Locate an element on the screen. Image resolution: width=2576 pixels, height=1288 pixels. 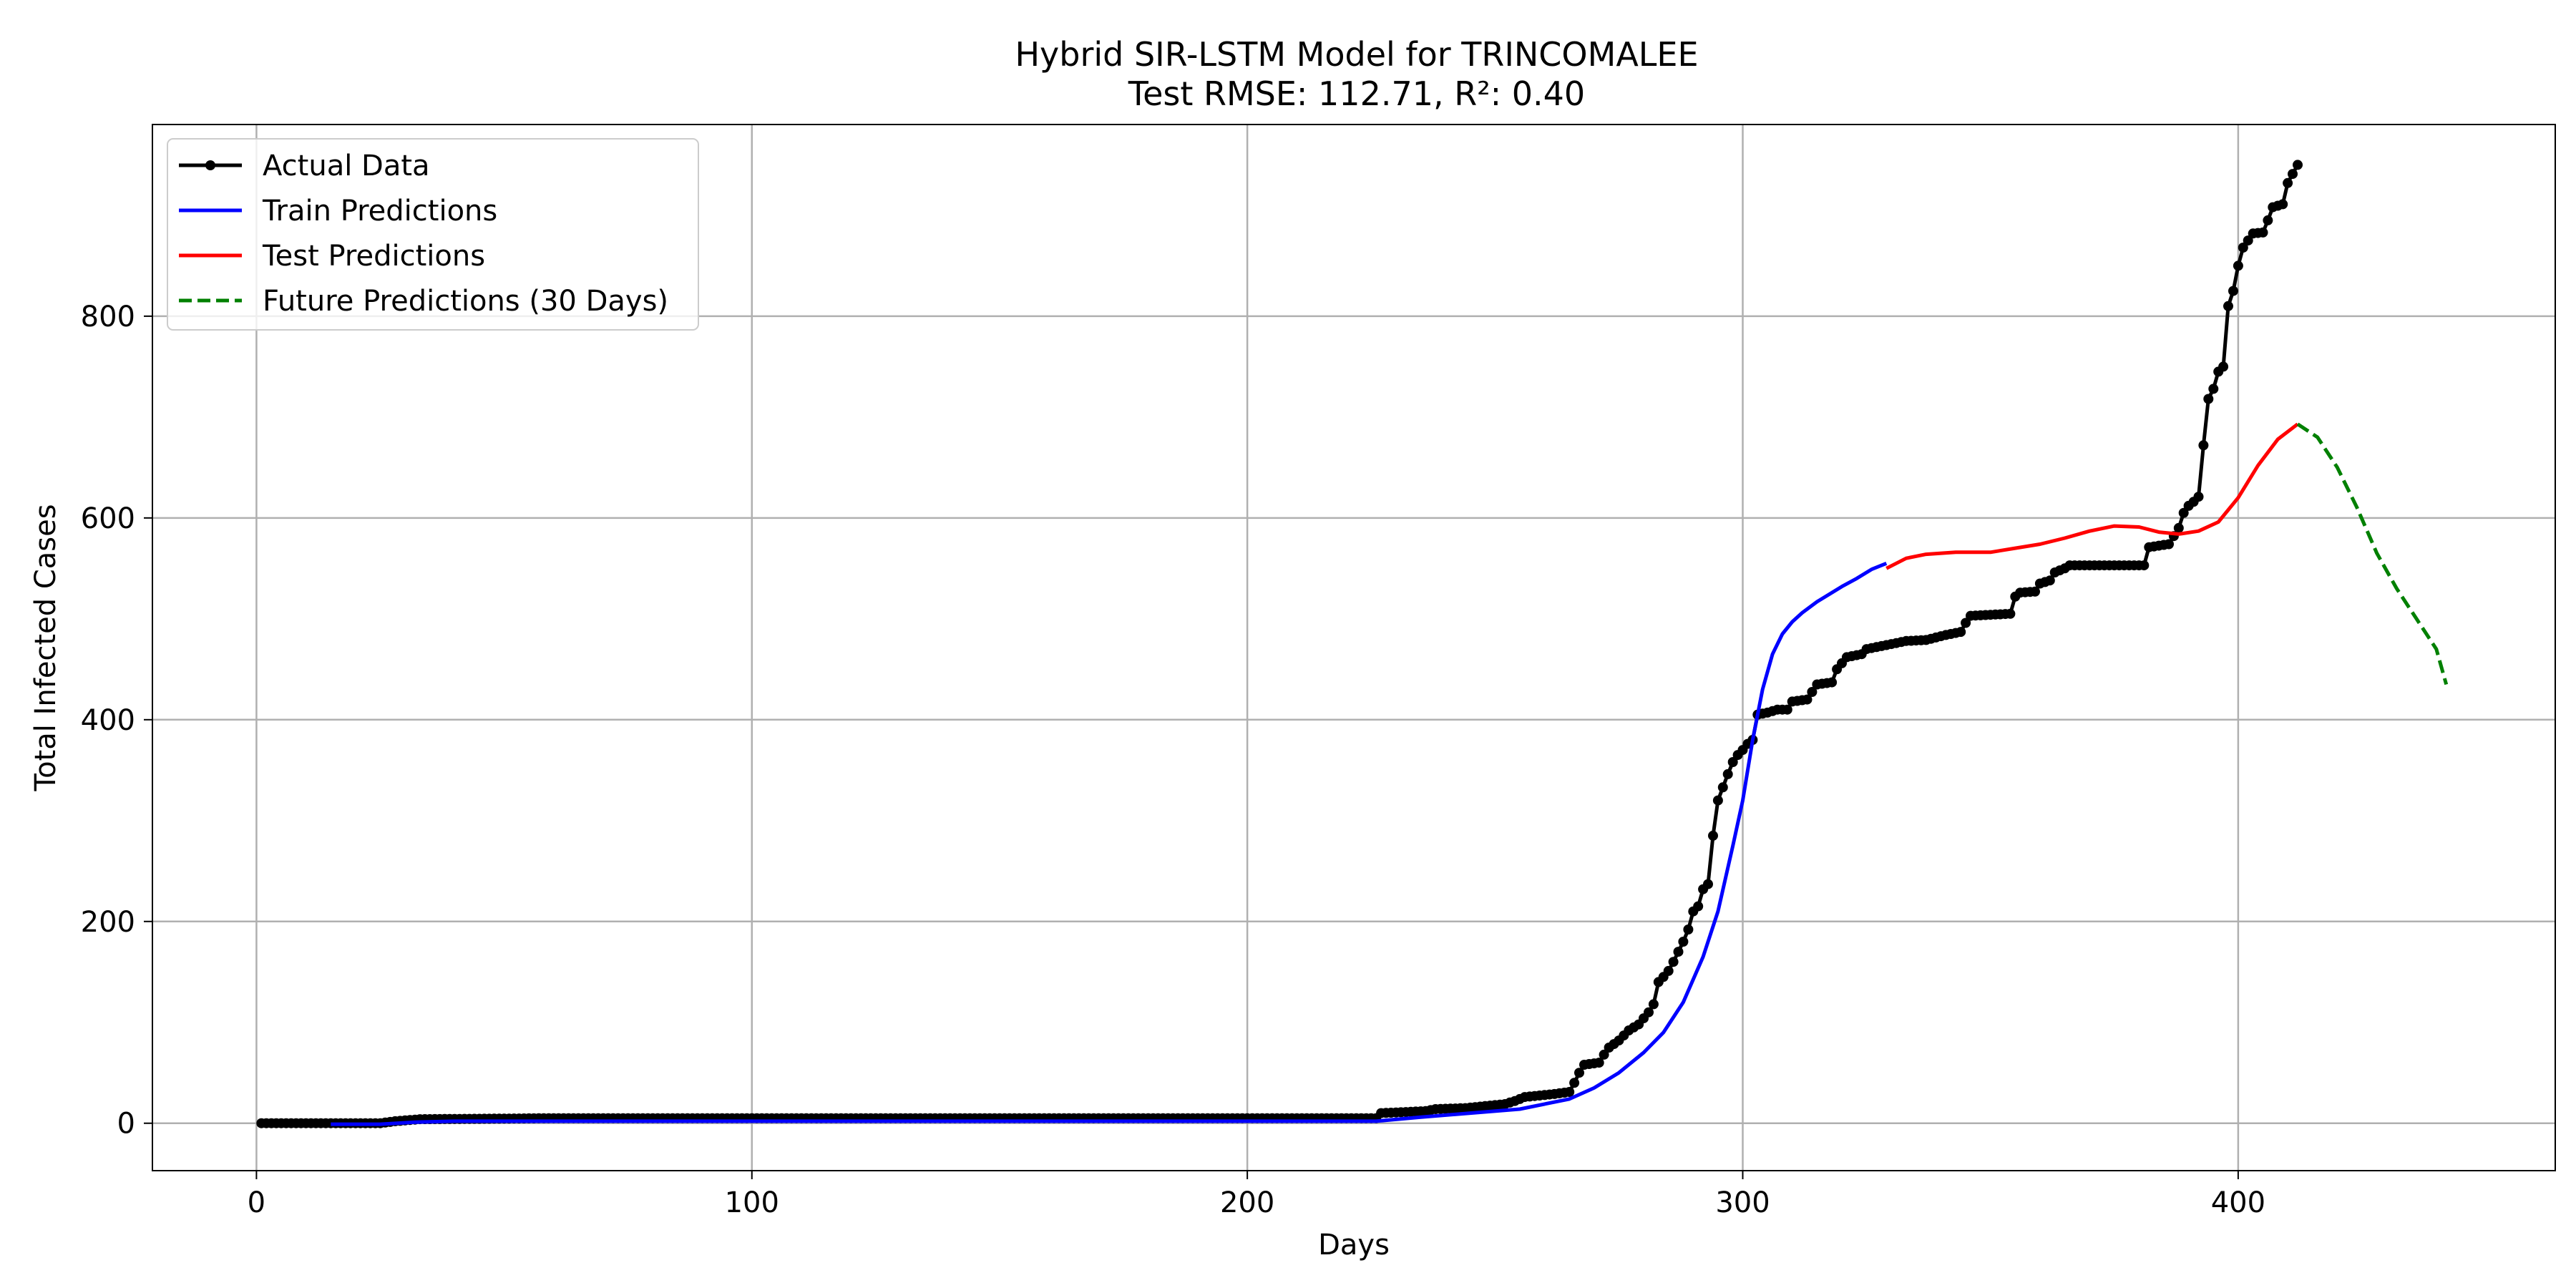
legend-entry-train-predictions: Train Predictions is located at coordinates (338, 211).